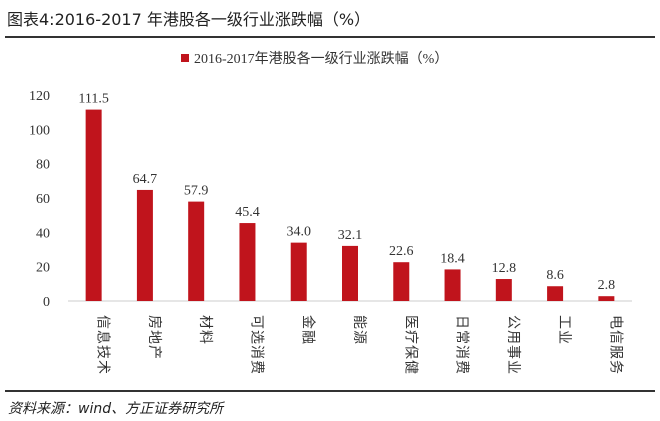 The width and height of the screenshot is (660, 421). What do you see at coordinates (504, 268) in the screenshot?
I see `data-label: 12.8` at bounding box center [504, 268].